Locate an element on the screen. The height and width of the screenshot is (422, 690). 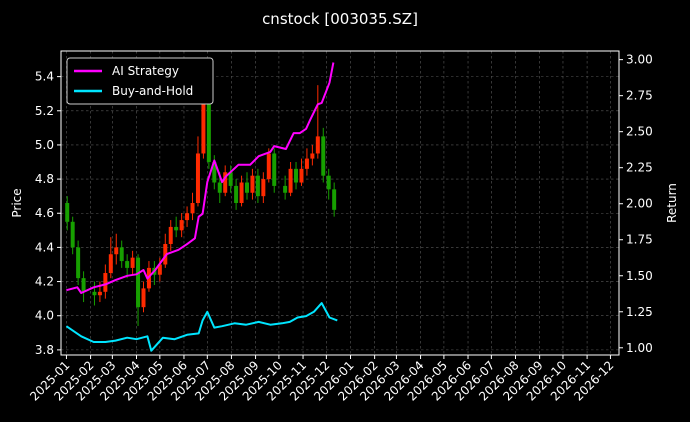
legend: AI Strategy Buy-and-Hold is located at coordinates (140, 81).